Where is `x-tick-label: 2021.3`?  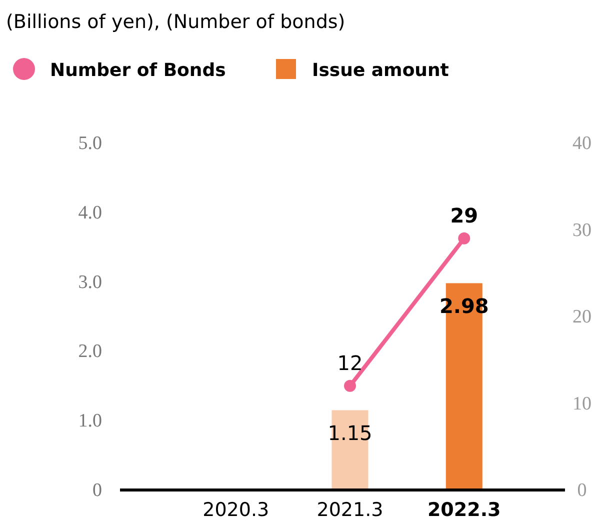
x-tick-label: 2021.3 is located at coordinates (350, 510).